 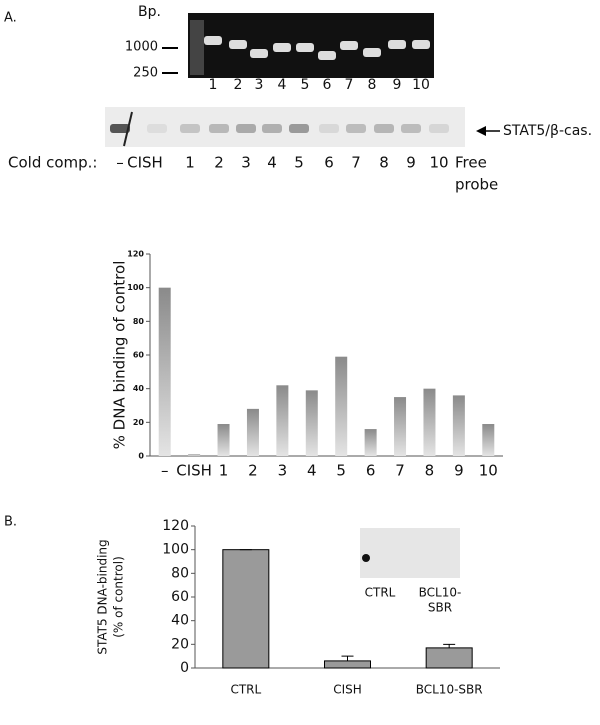 I want to click on inset-gel, so click(x=410, y=553).